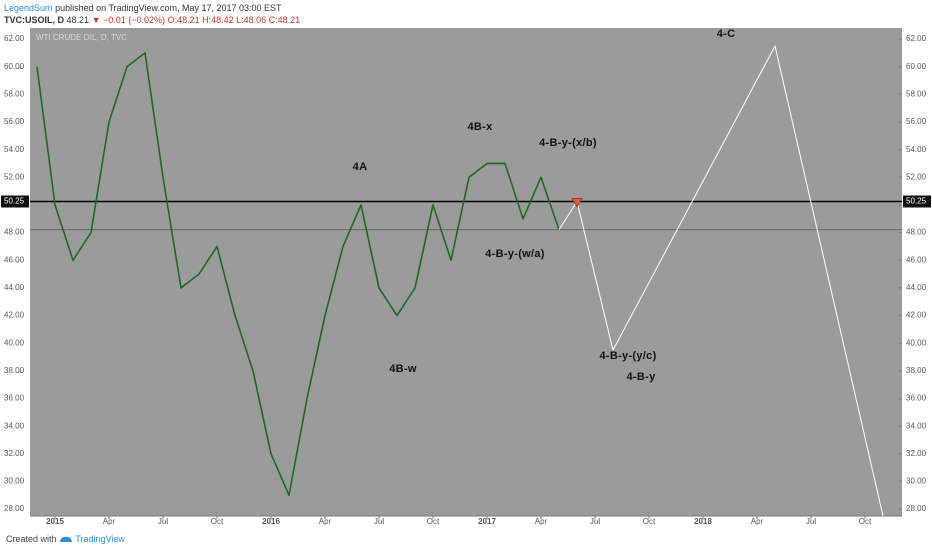 This screenshot has height=550, width=932. Describe the element at coordinates (14, 425) in the screenshot. I see `y-tick-label: 34.00` at that location.